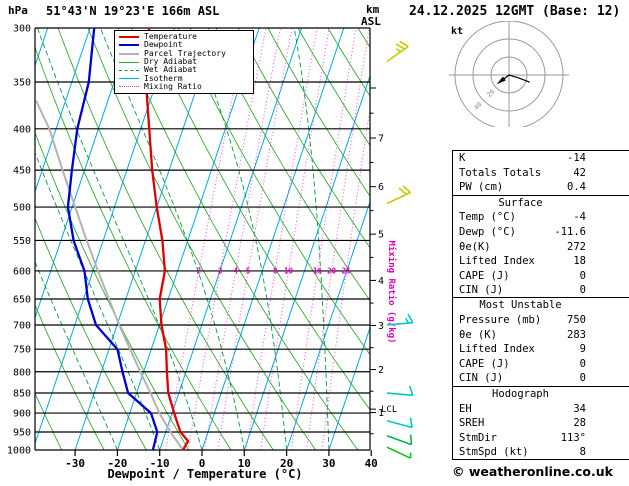 The width and height of the screenshot is (629, 486). What do you see at coordinates (391, 292) in the screenshot?
I see `mixing-ratio-axis-label: Mixing Ratio (g/kg)` at bounding box center [391, 292].